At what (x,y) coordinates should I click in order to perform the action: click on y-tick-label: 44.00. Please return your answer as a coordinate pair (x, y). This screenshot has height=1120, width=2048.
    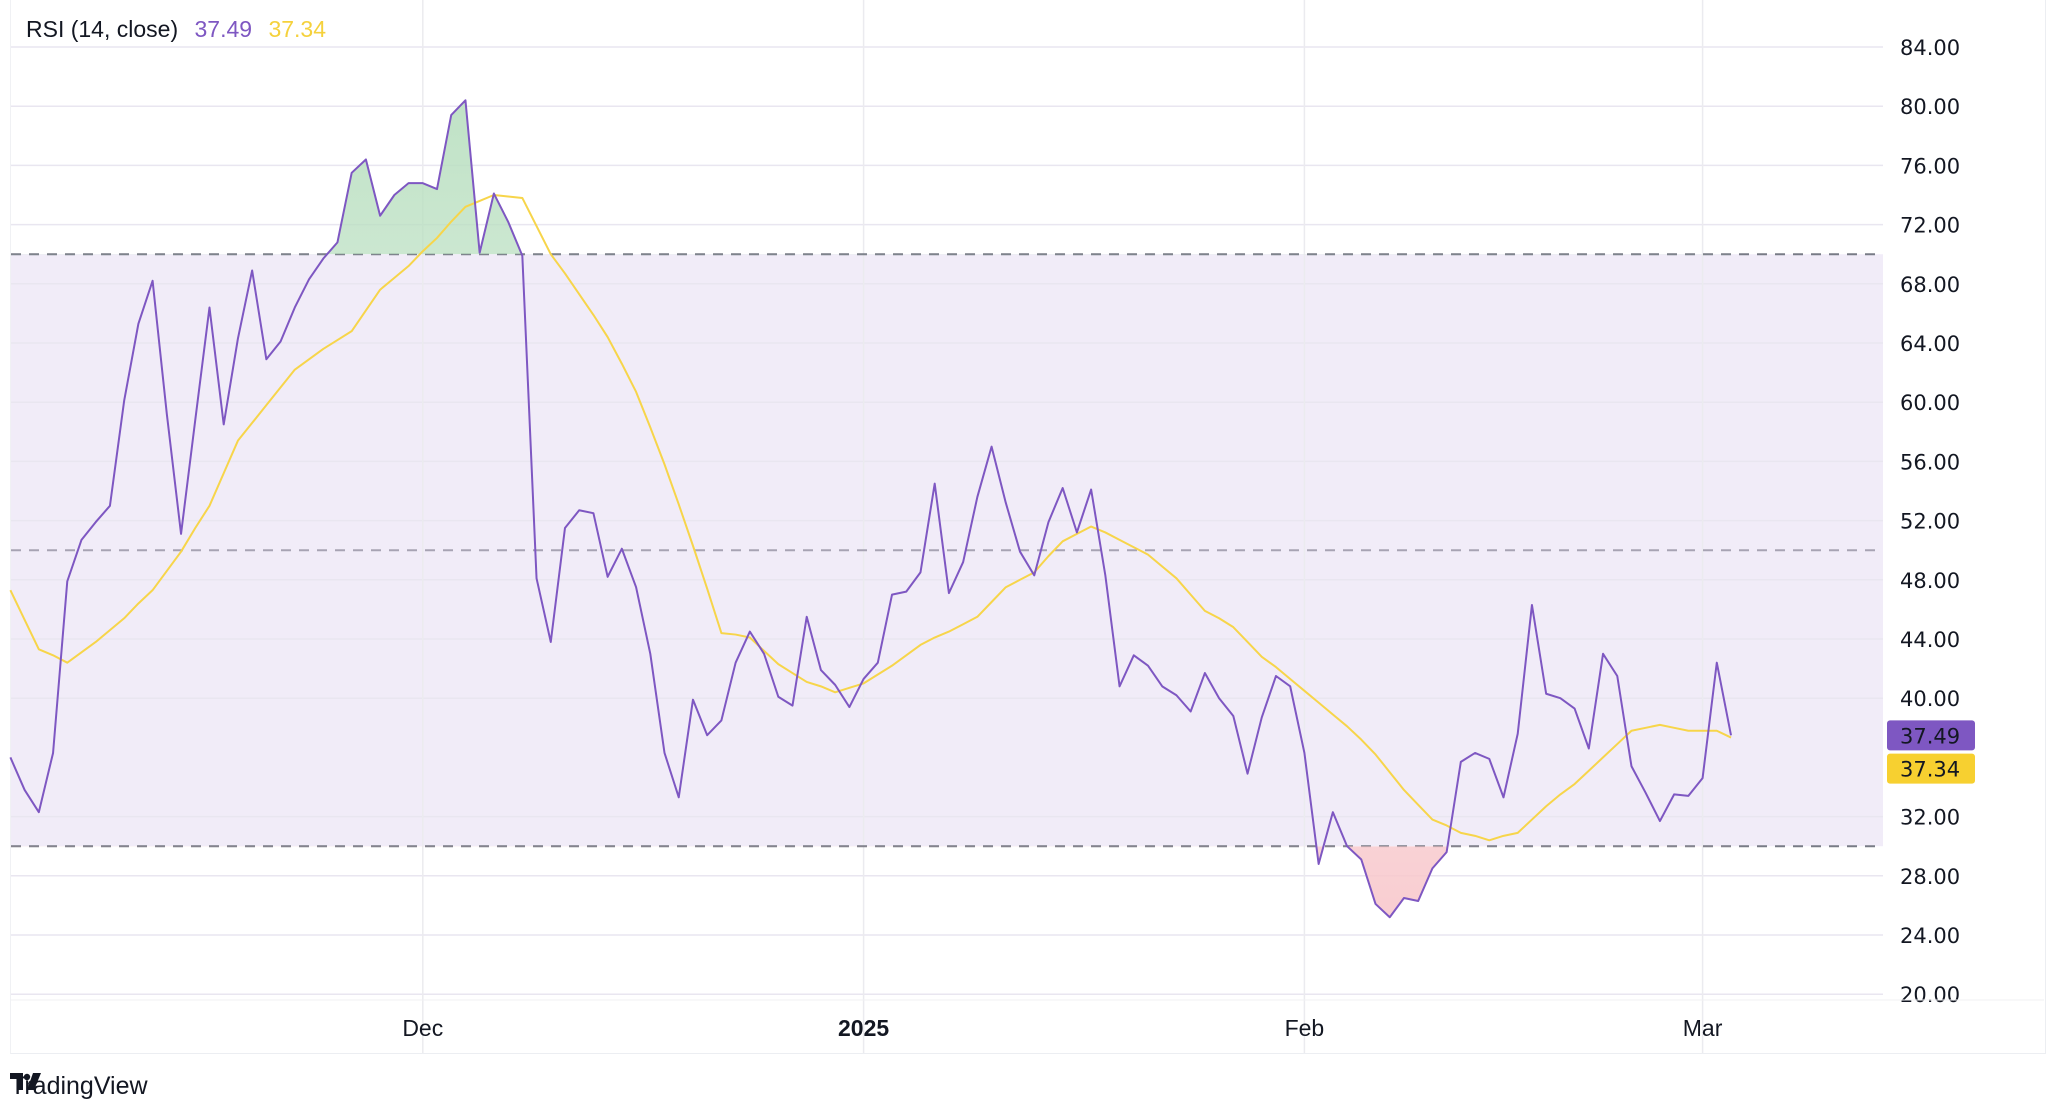
    Looking at the image, I should click on (1930, 640).